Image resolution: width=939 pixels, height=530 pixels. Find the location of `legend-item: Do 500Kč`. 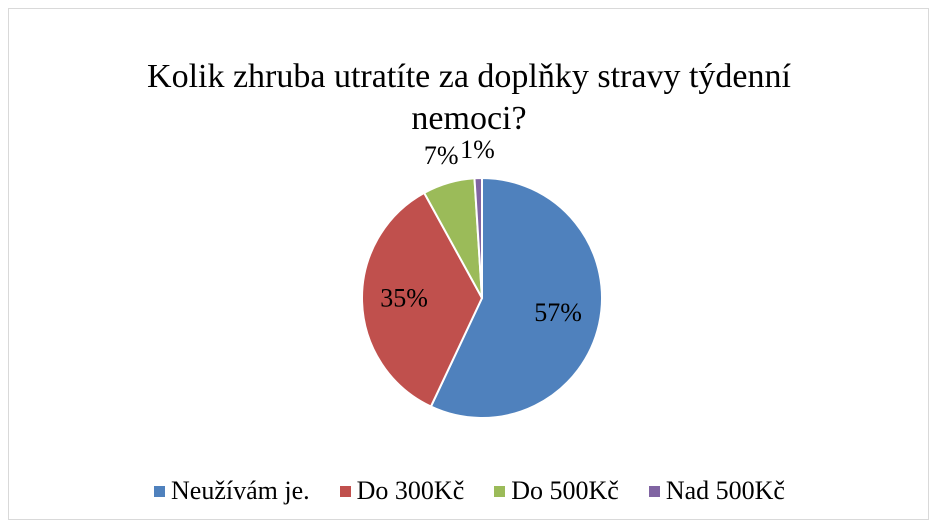

legend-item: Do 500Kč is located at coordinates (556, 491).